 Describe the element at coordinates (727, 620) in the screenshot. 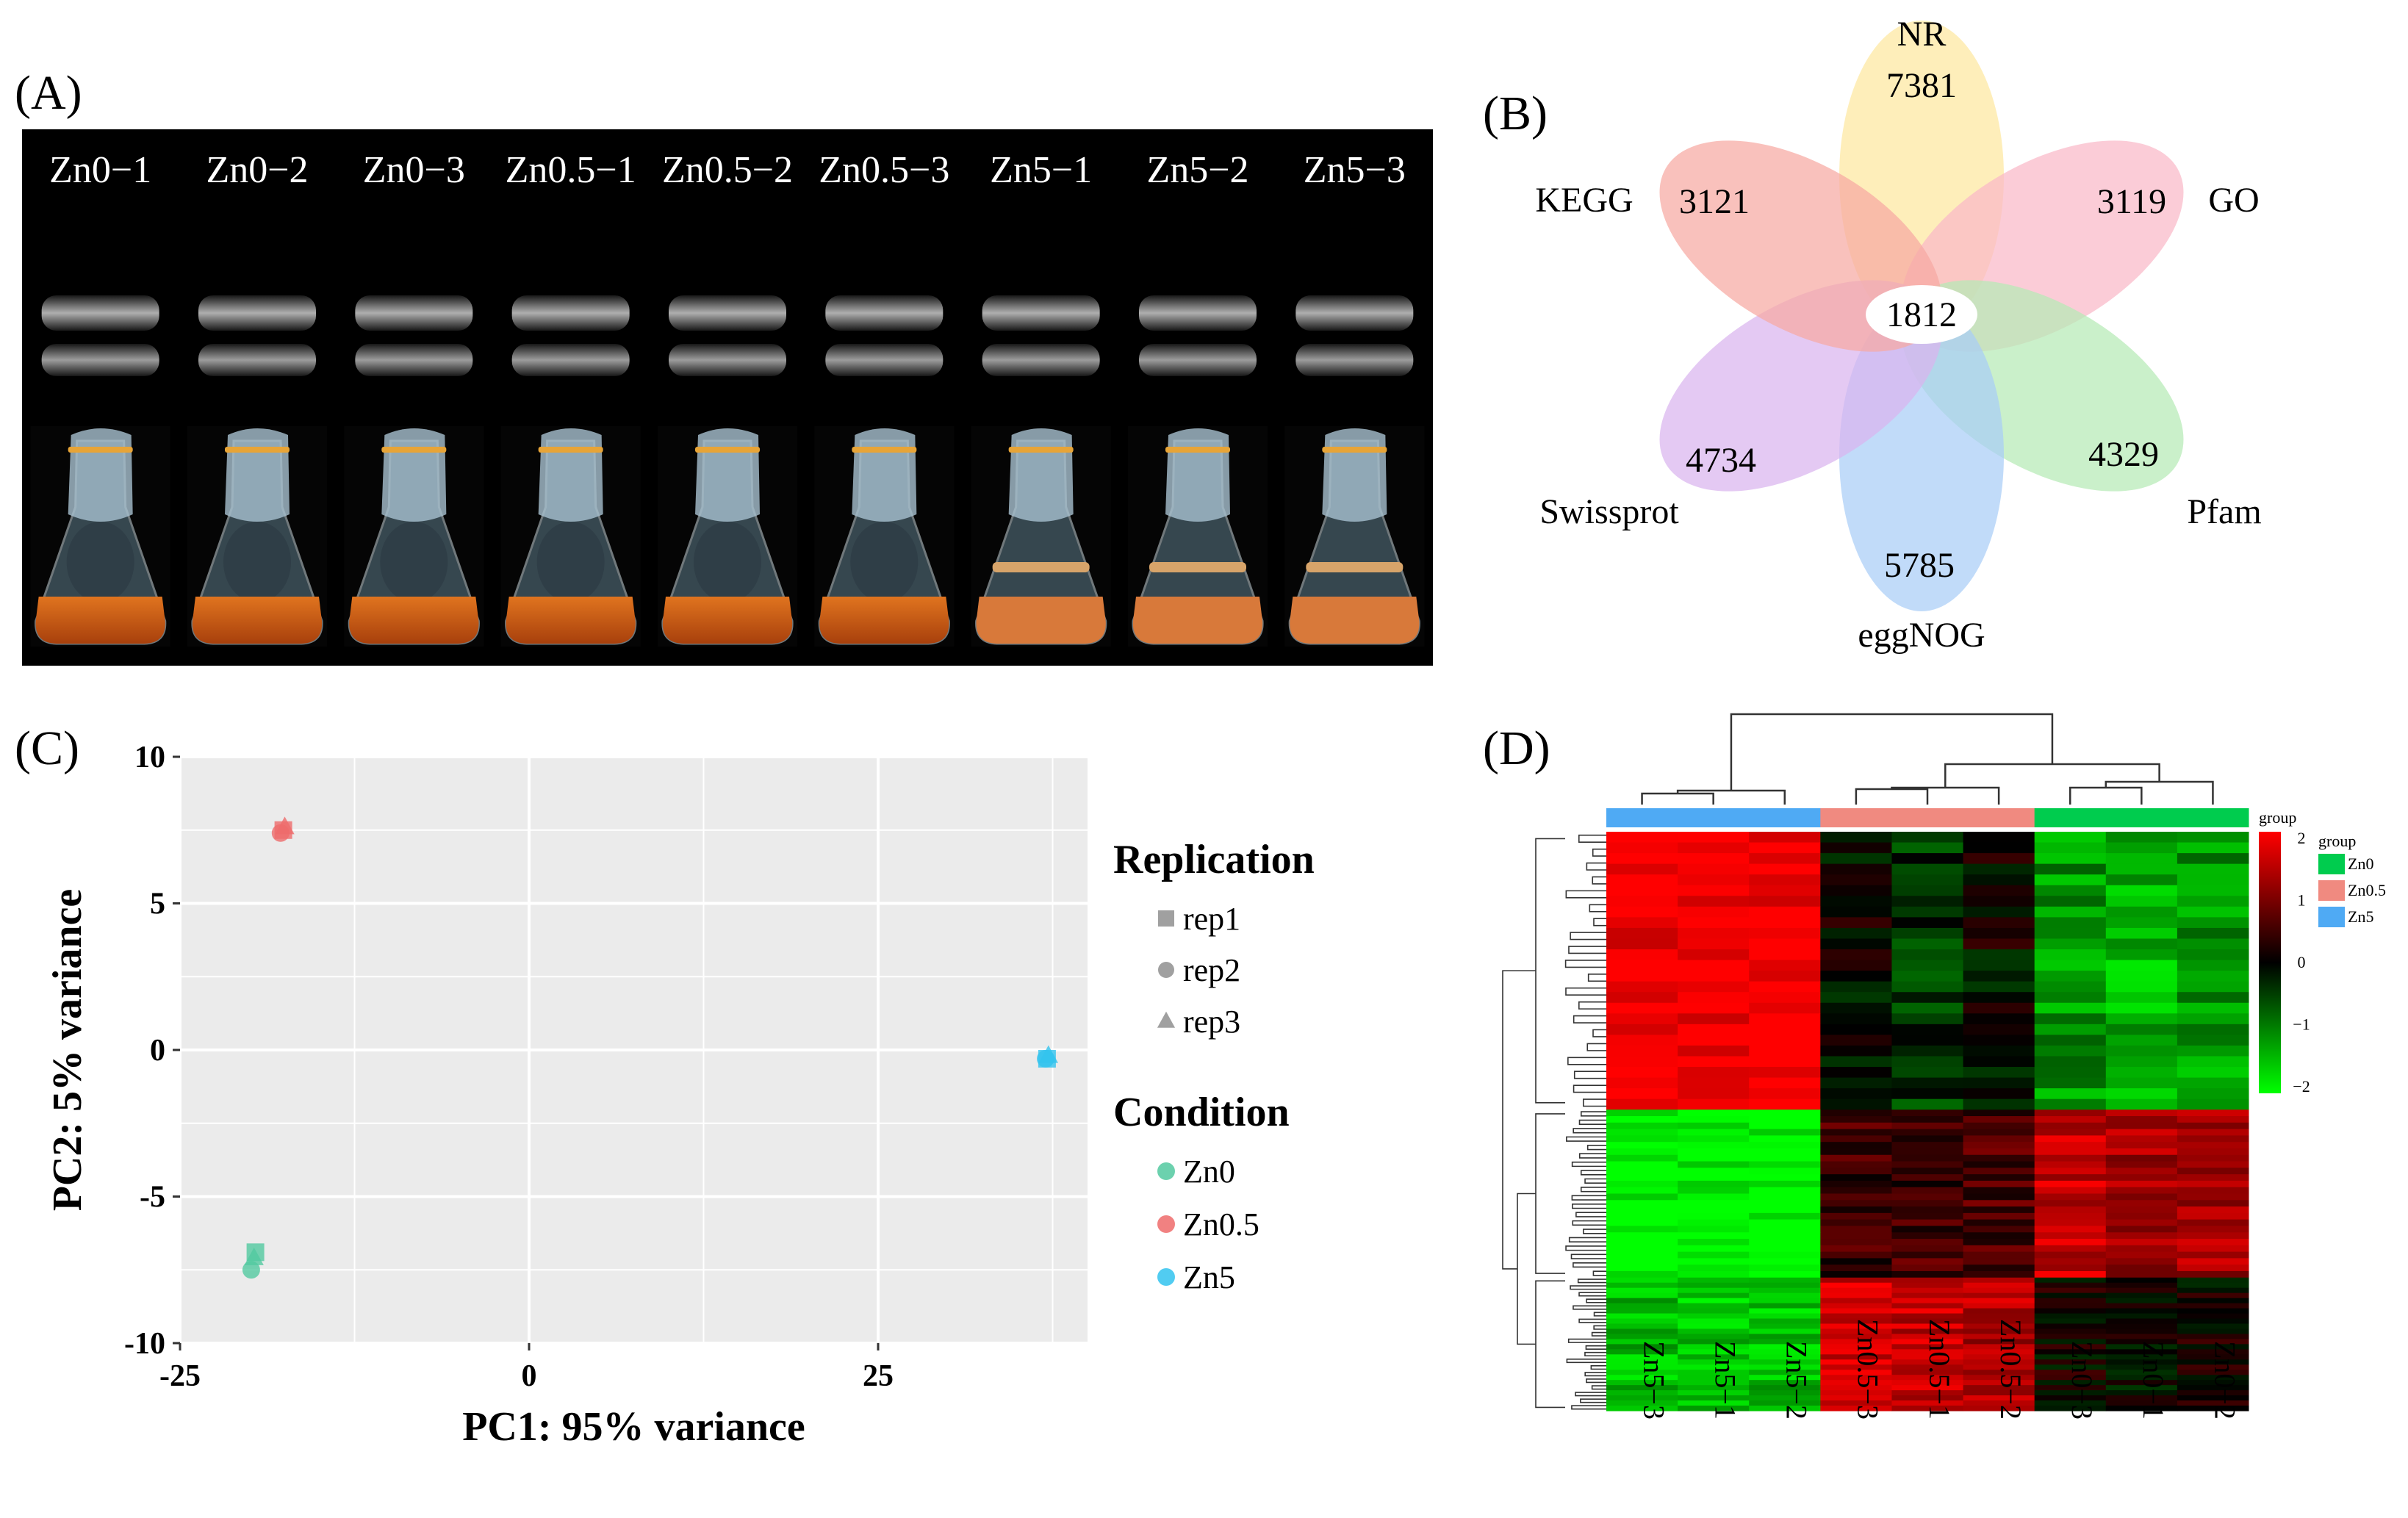

I see `flask-medium` at that location.